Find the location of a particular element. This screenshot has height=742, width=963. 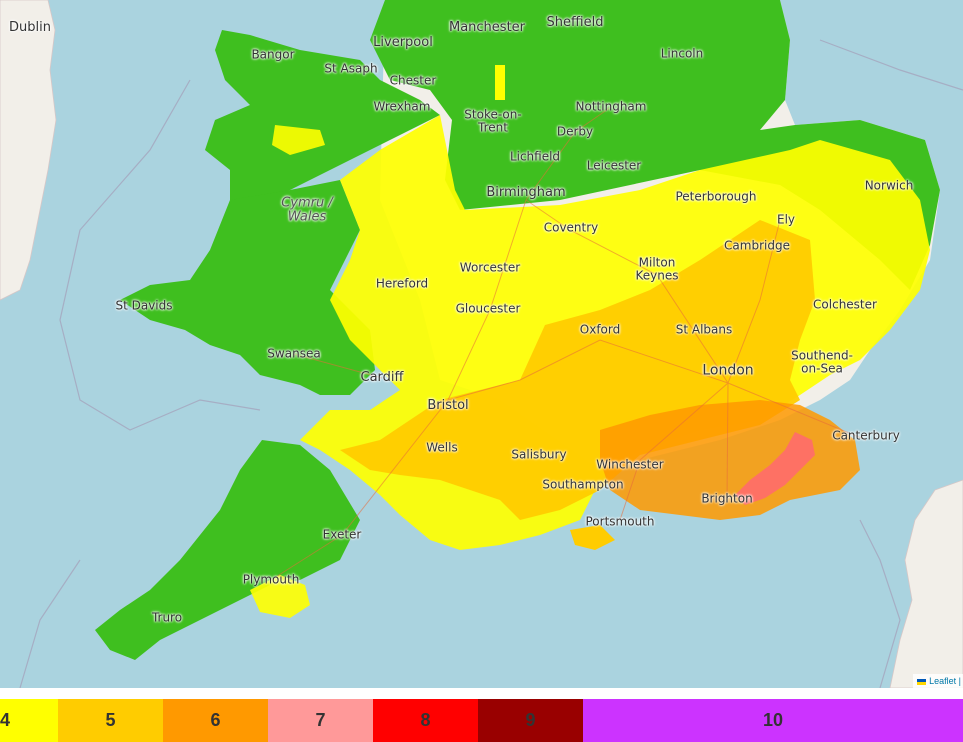

place-label-bangor: Bangor is located at coordinates (273, 54).